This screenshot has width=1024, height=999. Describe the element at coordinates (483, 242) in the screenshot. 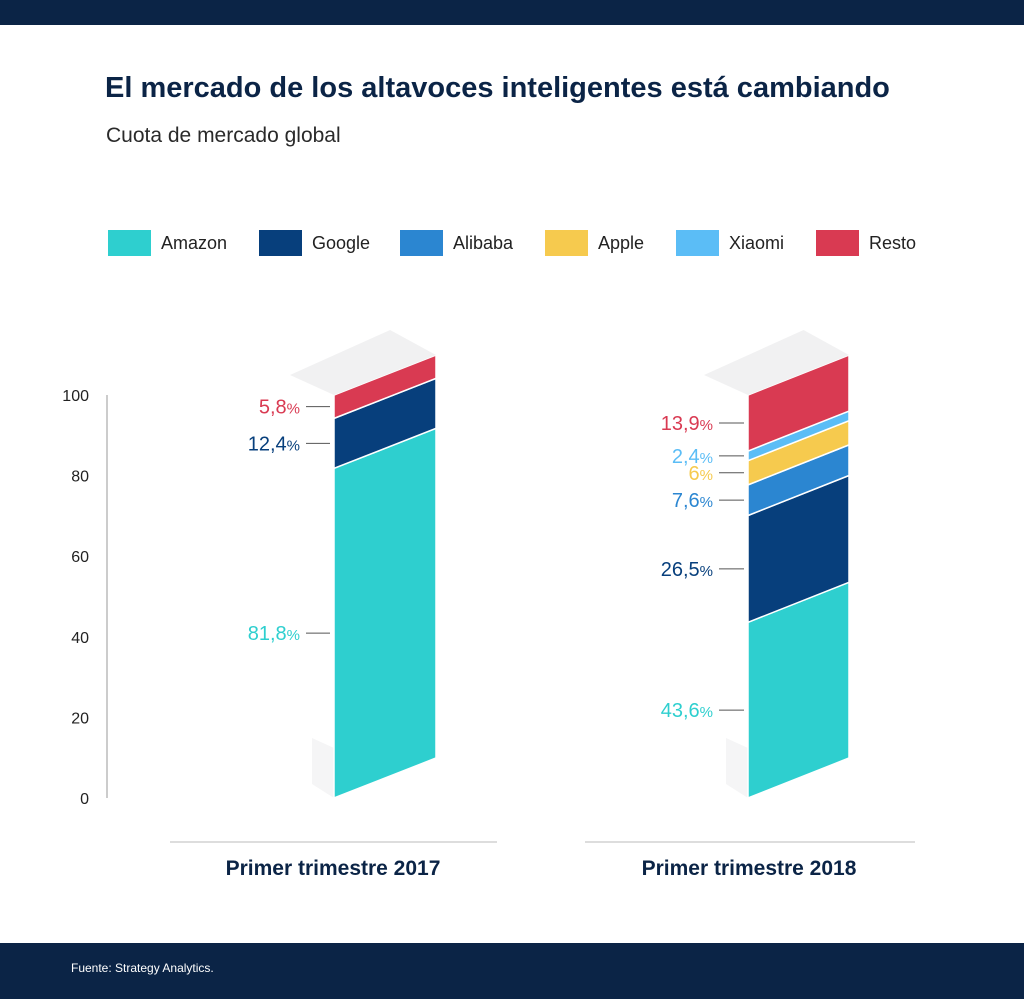

I see `legend-label-alibaba: Alibaba` at that location.